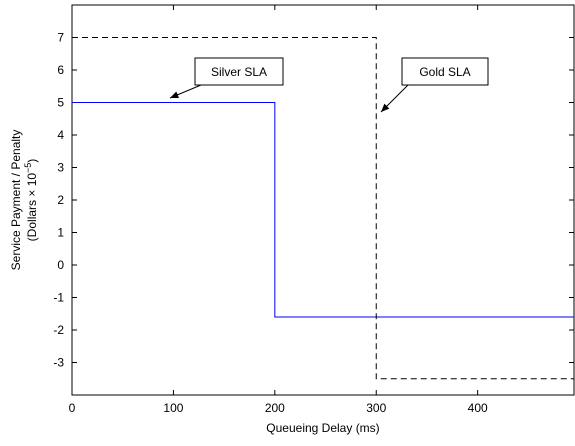 The width and height of the screenshot is (575, 446). Describe the element at coordinates (16, 200) in the screenshot. I see `y-axis-label: Service Payment / Penalty` at that location.